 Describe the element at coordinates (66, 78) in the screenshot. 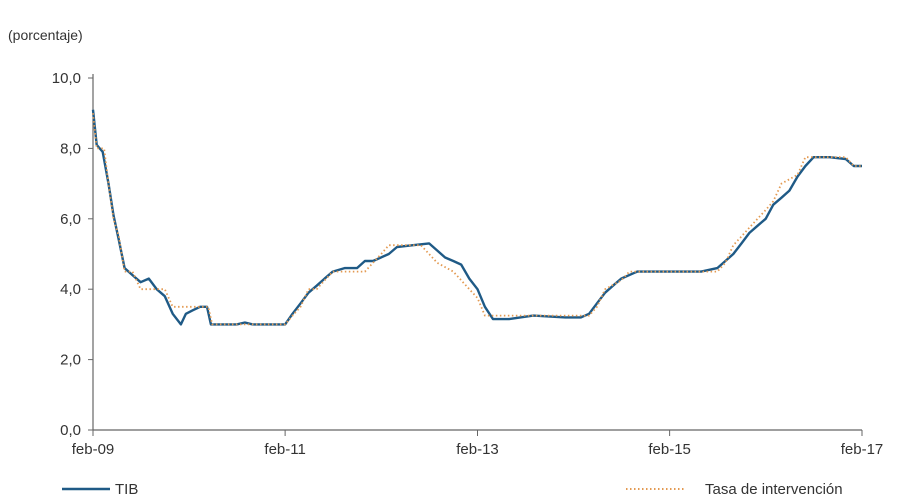

I see `y-tick-label: 10,0` at that location.